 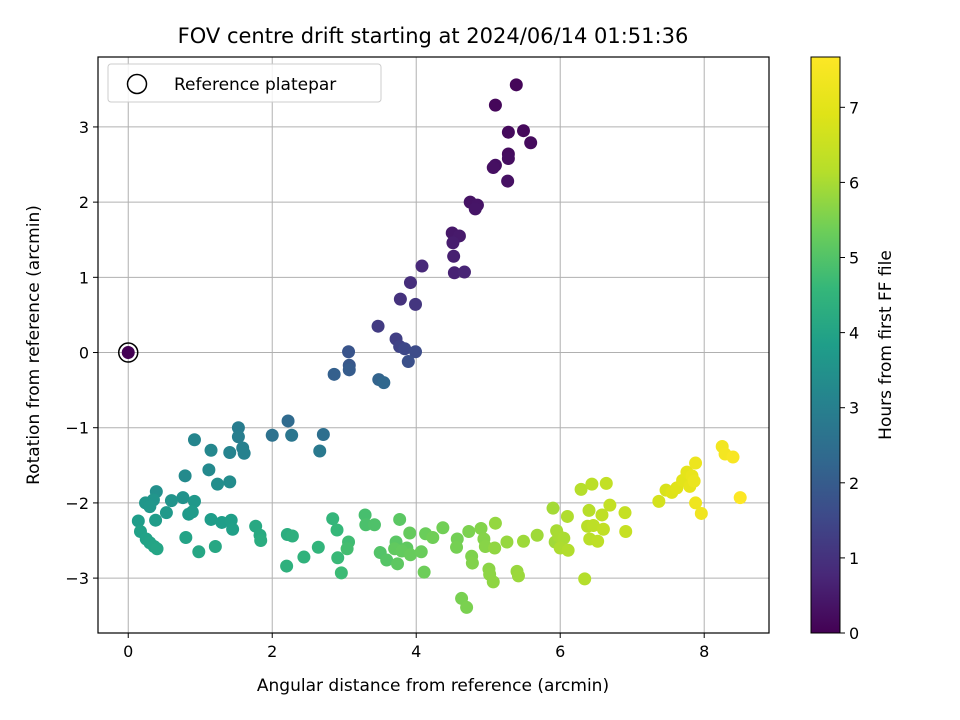 I want to click on legend: Reference platepar, so click(x=244, y=83).